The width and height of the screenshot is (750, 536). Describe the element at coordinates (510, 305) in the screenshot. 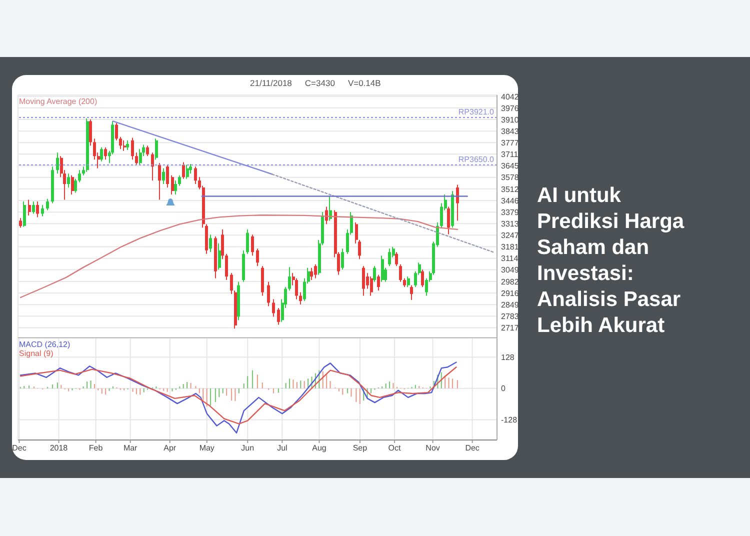

I see `y-tick-label: 2849` at that location.